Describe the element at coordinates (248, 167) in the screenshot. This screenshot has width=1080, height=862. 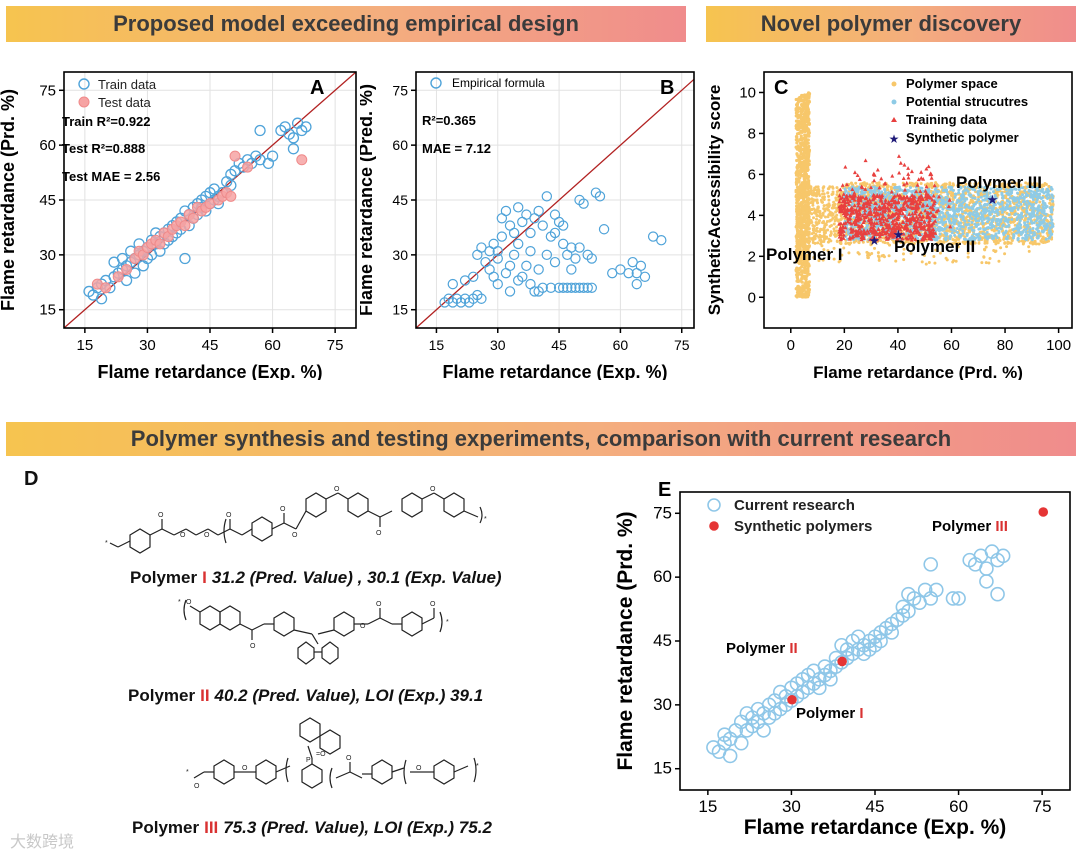
I see `test-point` at that location.